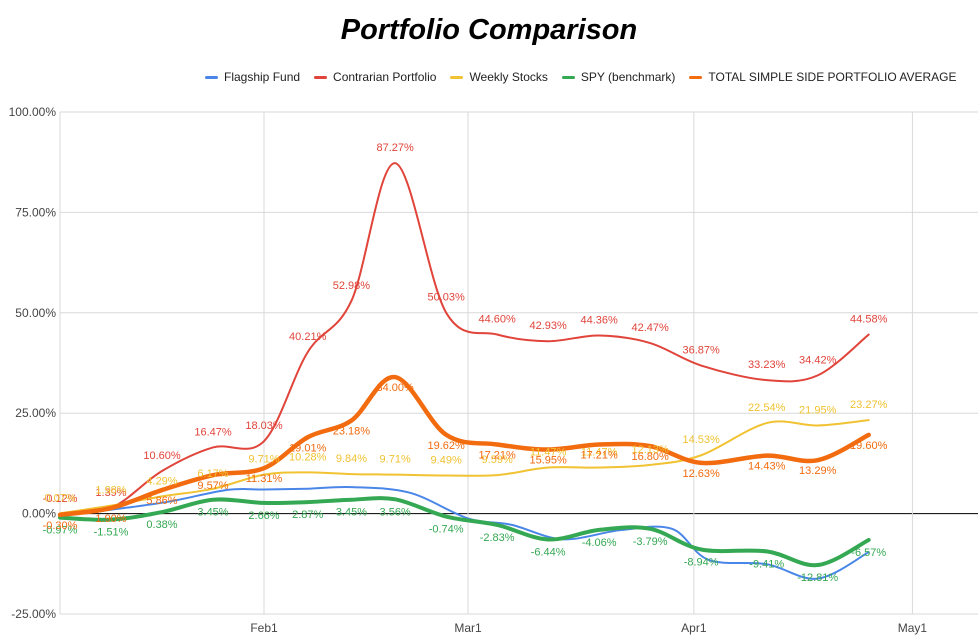 Image resolution: width=978 pixels, height=641 pixels. Describe the element at coordinates (767, 408) in the screenshot. I see `data-label: 22.54%` at that location.